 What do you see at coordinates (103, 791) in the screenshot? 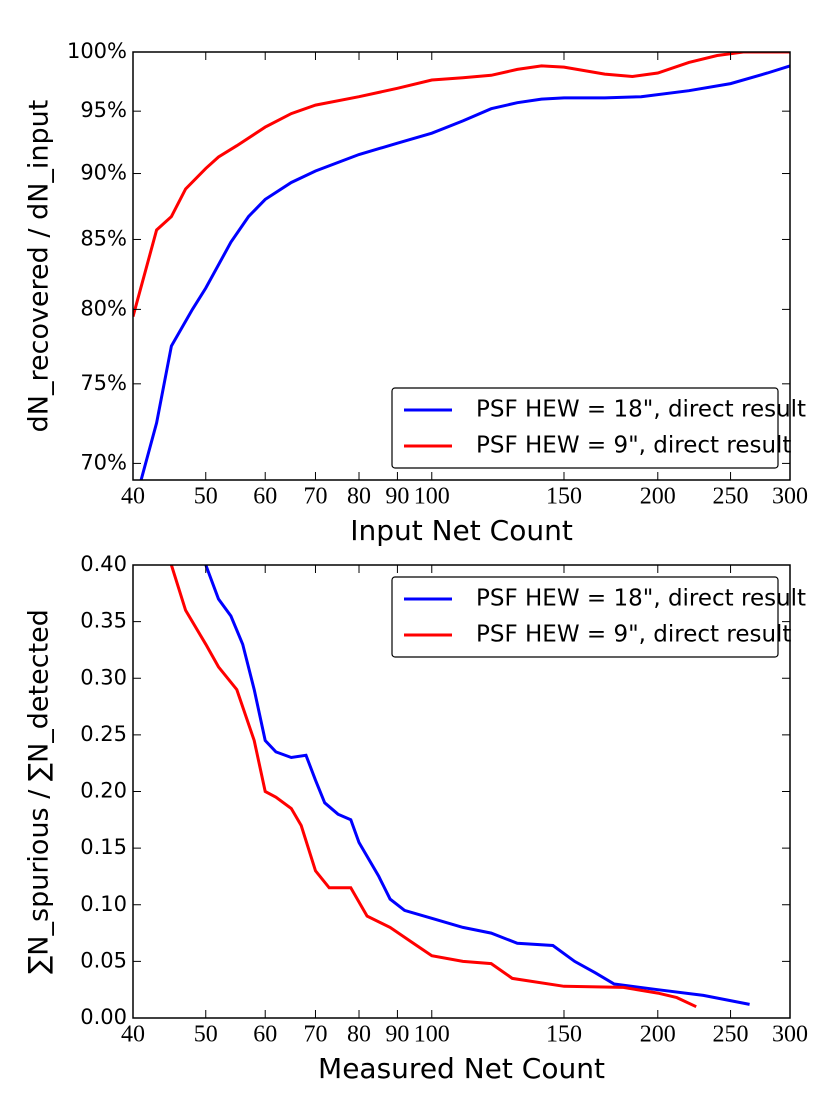
I see `y-tick-label: 0.20` at bounding box center [103, 791].